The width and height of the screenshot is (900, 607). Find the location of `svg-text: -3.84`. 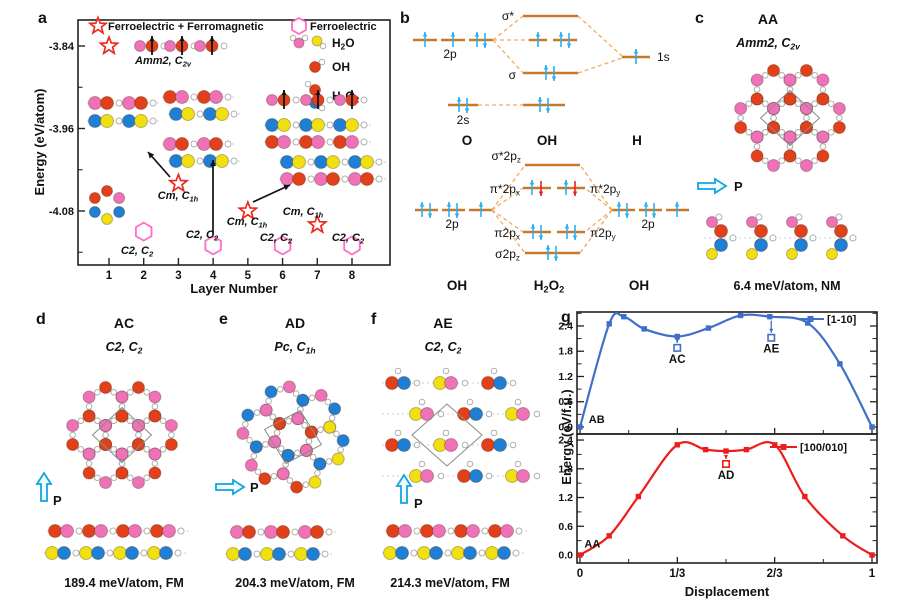

svg-text: -3.84 is located at coordinates (62, 47).